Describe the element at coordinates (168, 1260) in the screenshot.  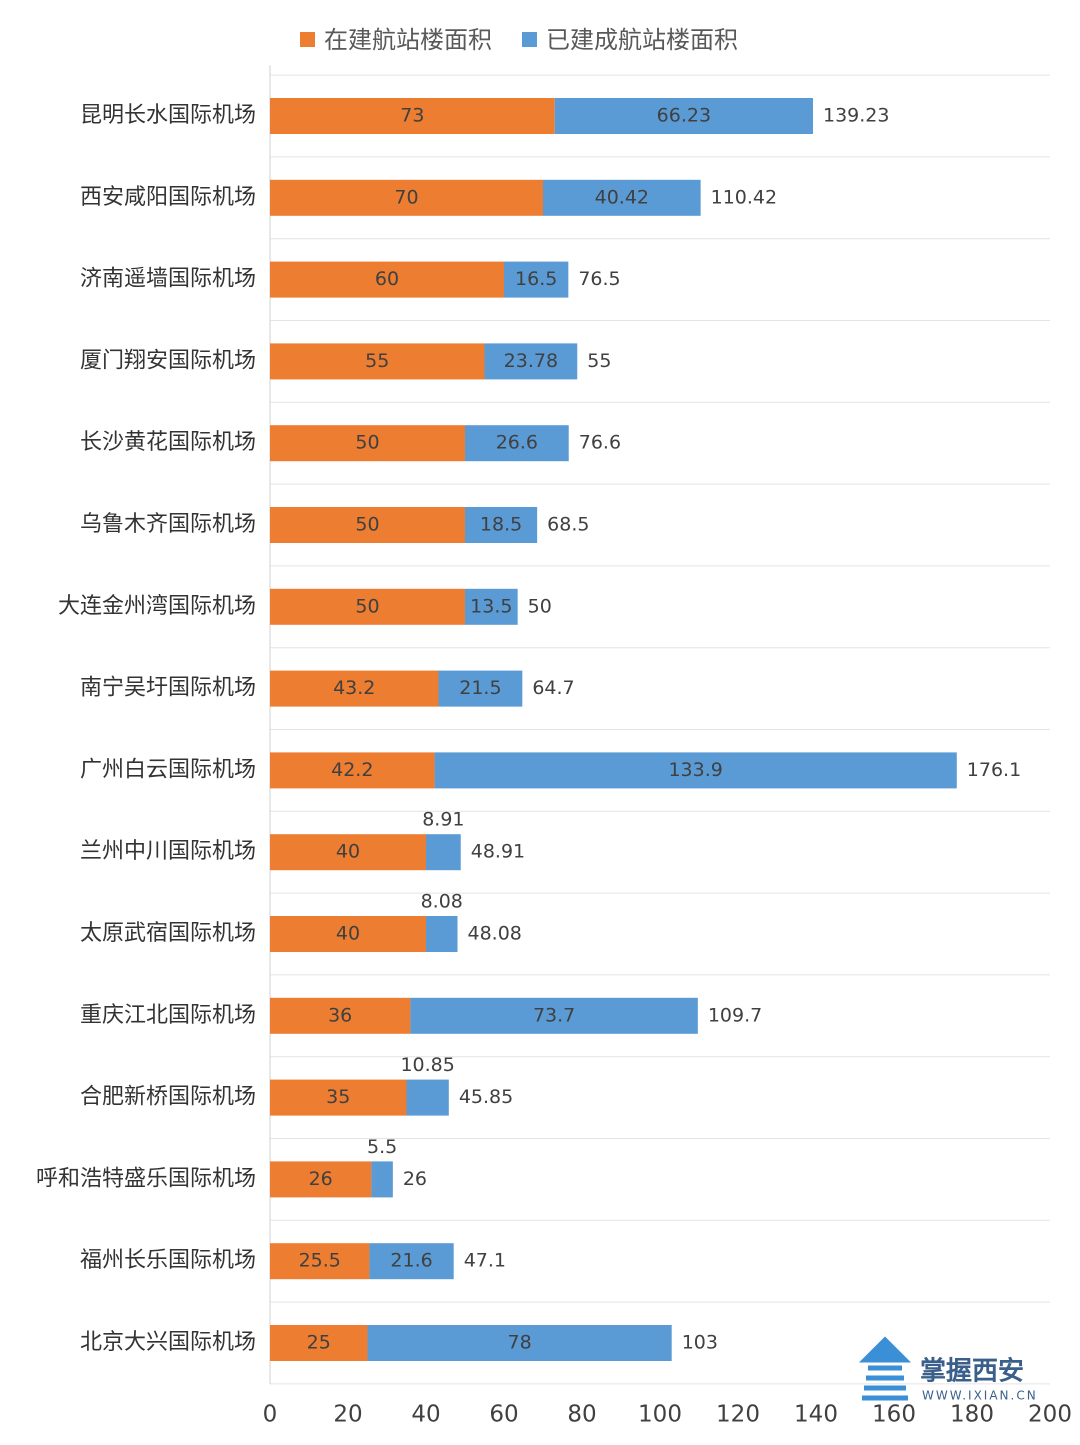
I see `category-label: 福州长乐国际机场` at that location.